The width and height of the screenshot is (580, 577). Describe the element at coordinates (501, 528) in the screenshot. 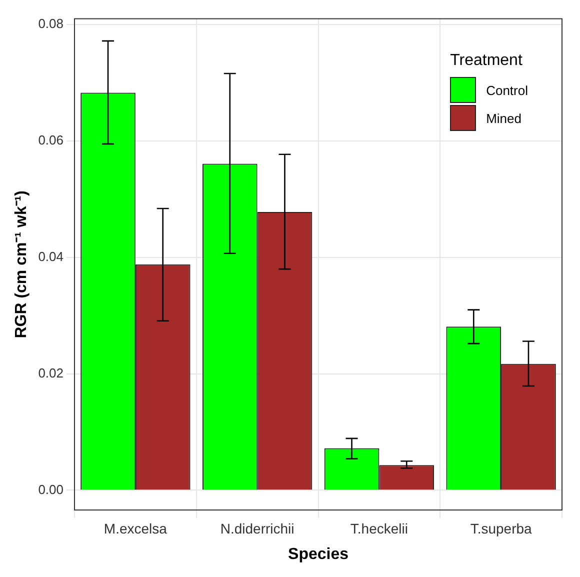

I see `x-tick-label: T.superba` at that location.